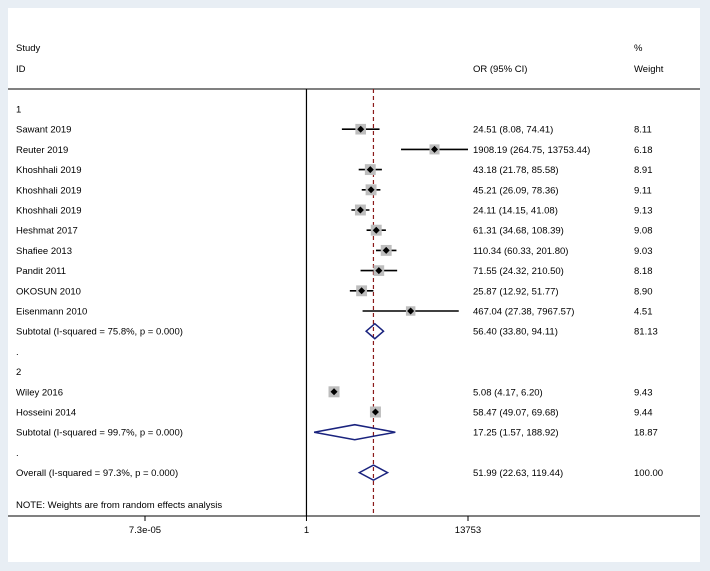  I want to click on weight-text: 9.03, so click(643, 251).